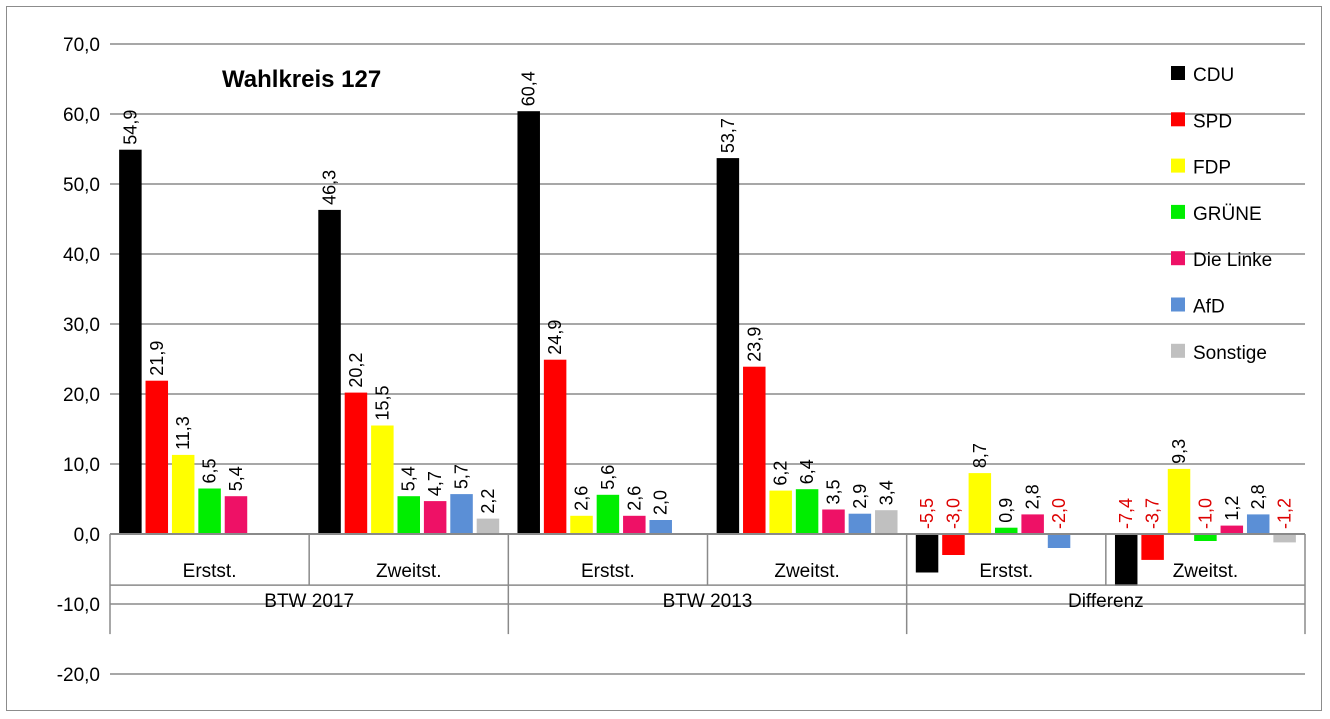 The height and width of the screenshot is (719, 1330). What do you see at coordinates (708, 601) in the screenshot?
I see `x-group-label: BTW 2013` at bounding box center [708, 601].